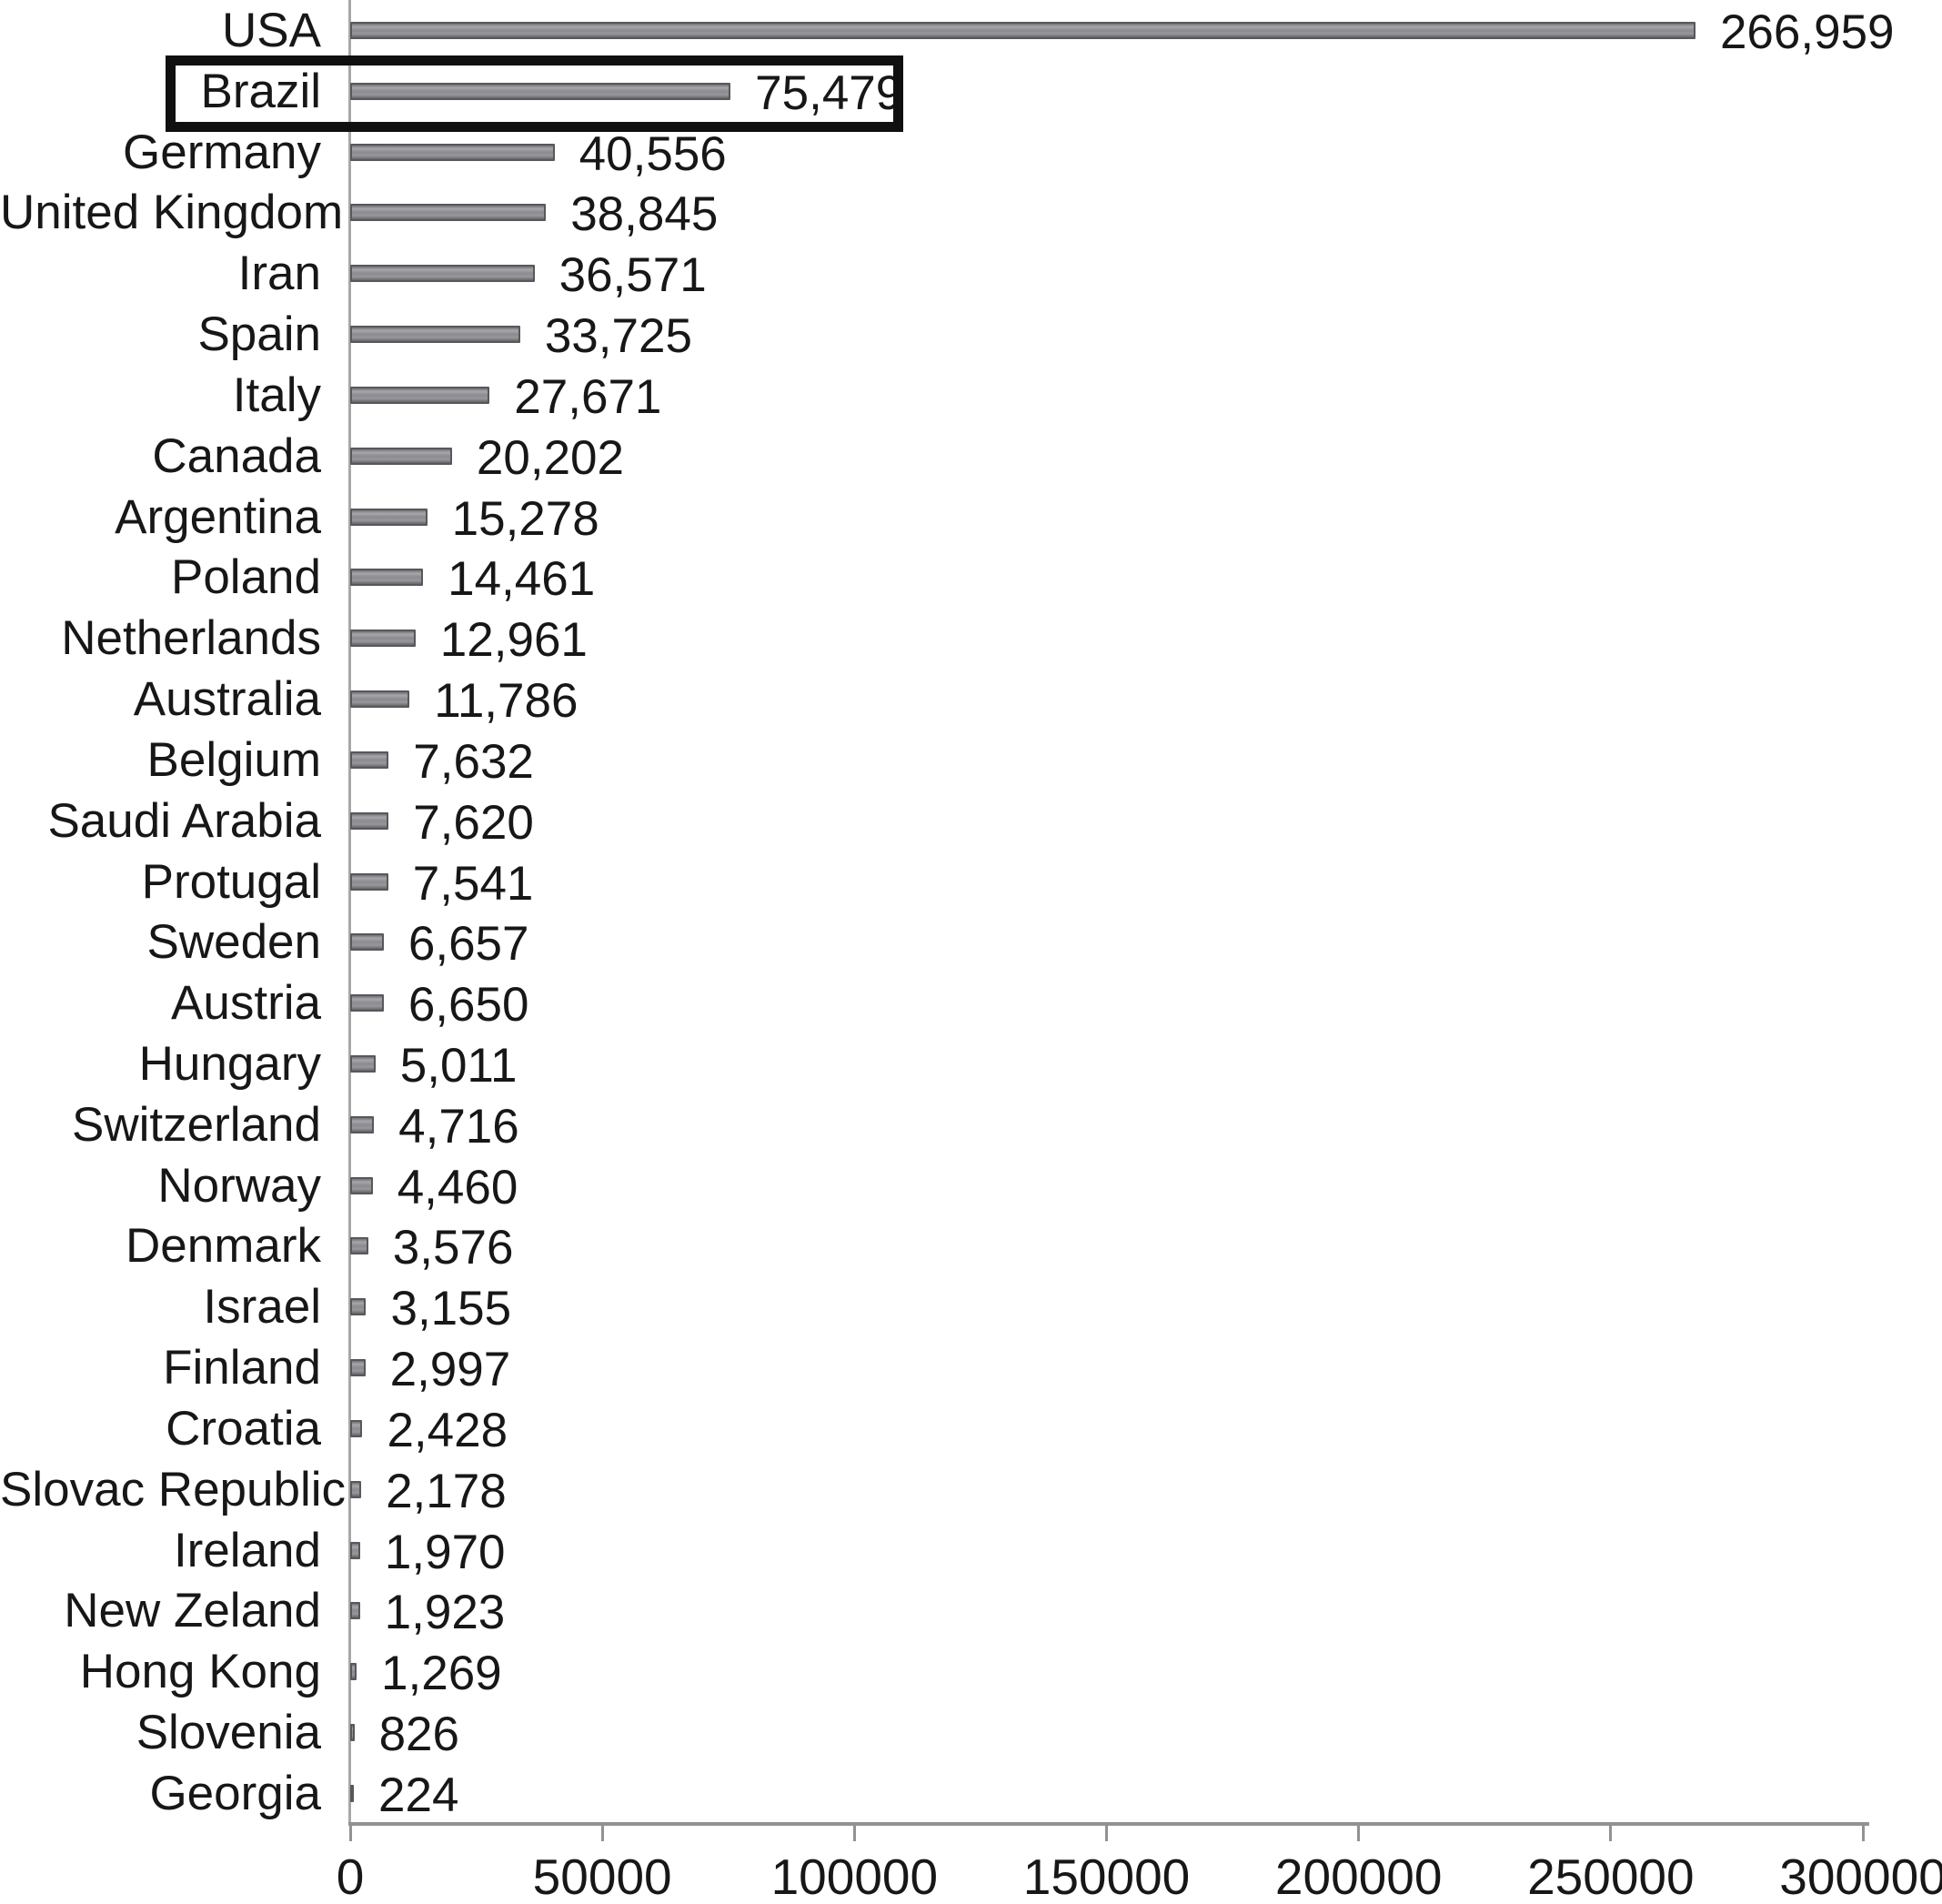 Image resolution: width=1942 pixels, height=1904 pixels. I want to click on x-axis-tick-label: 150000, so click(1106, 1877).